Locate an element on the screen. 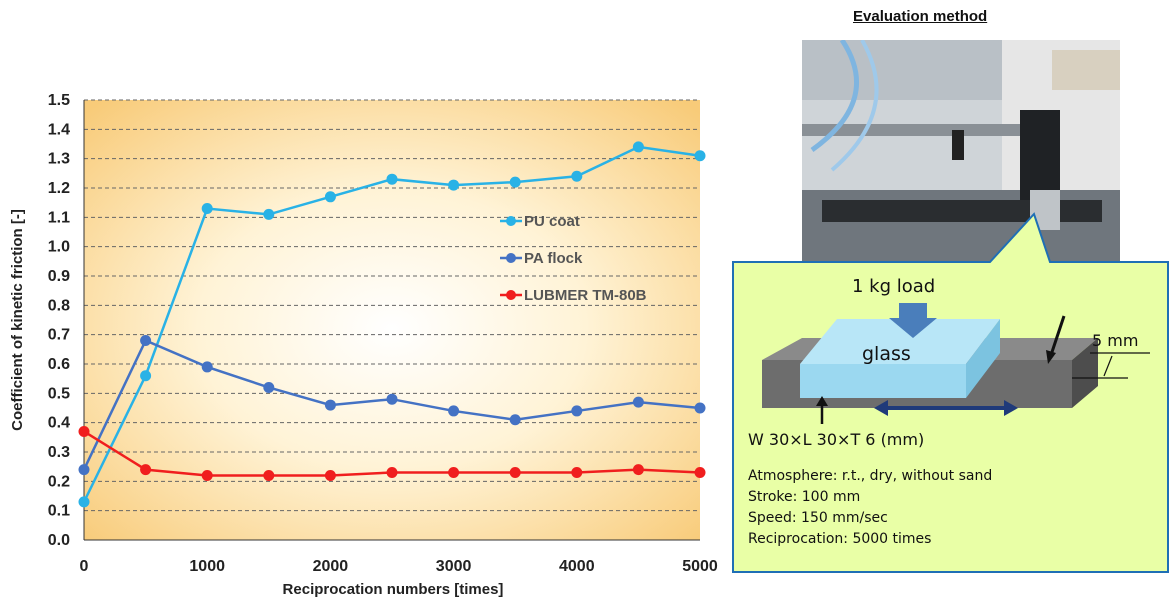  load-label: 1 kg load is located at coordinates (893, 286).